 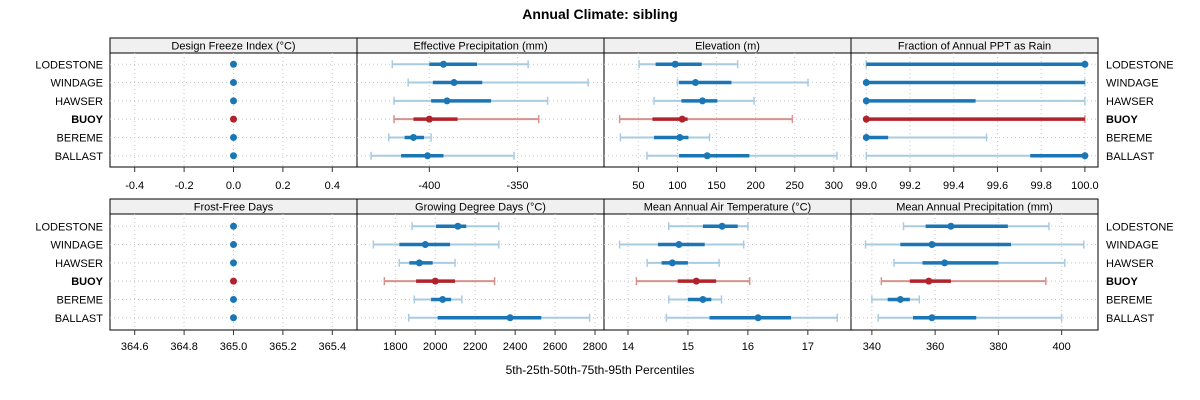 What do you see at coordinates (997, 186) in the screenshot?
I see `x-tick-label: 99.6` at bounding box center [997, 186].